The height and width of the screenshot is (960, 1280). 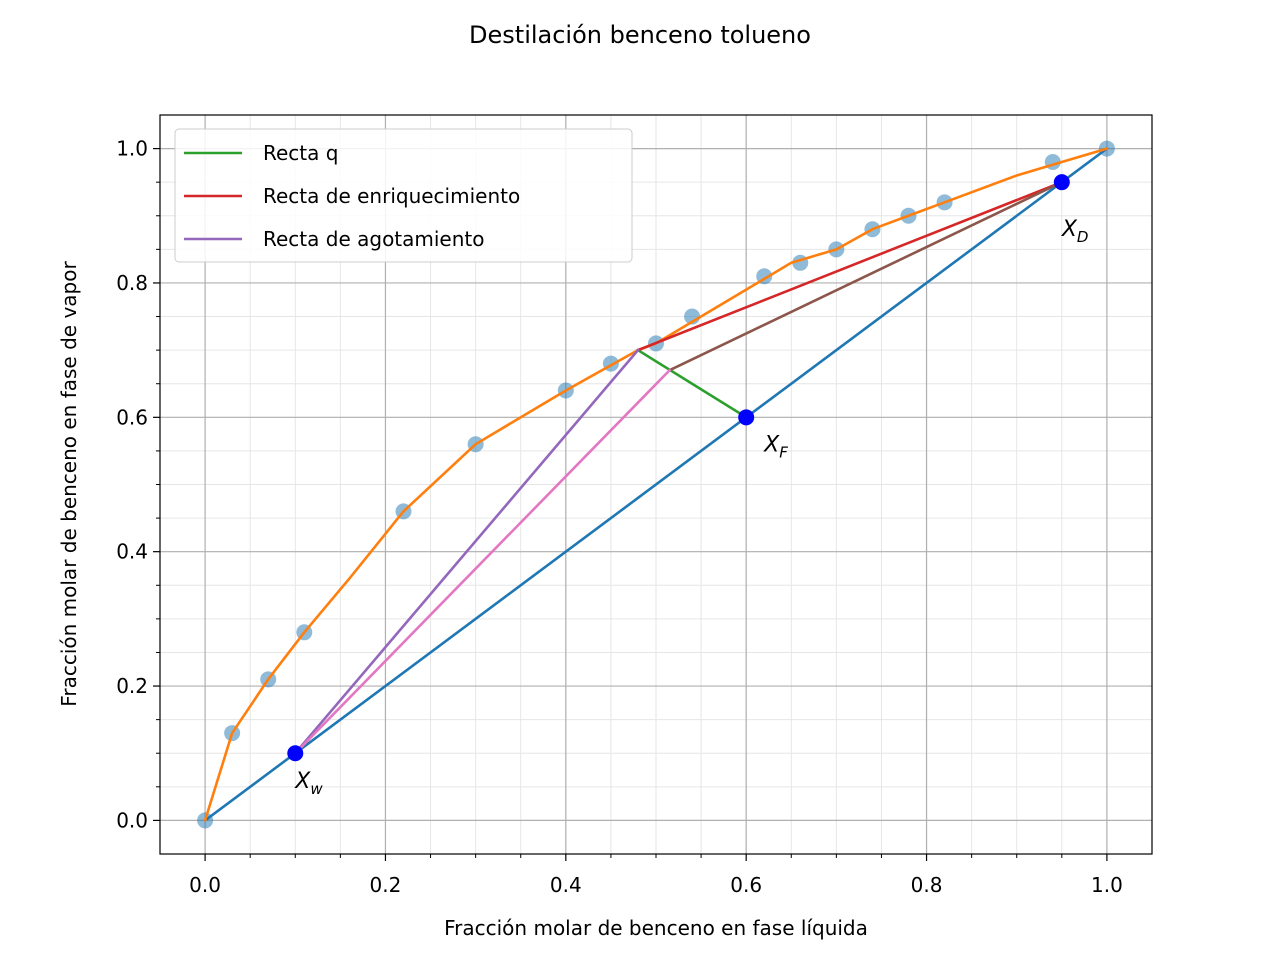 What do you see at coordinates (132, 820) in the screenshot?
I see `y-tick-label: 0.0` at bounding box center [132, 820].